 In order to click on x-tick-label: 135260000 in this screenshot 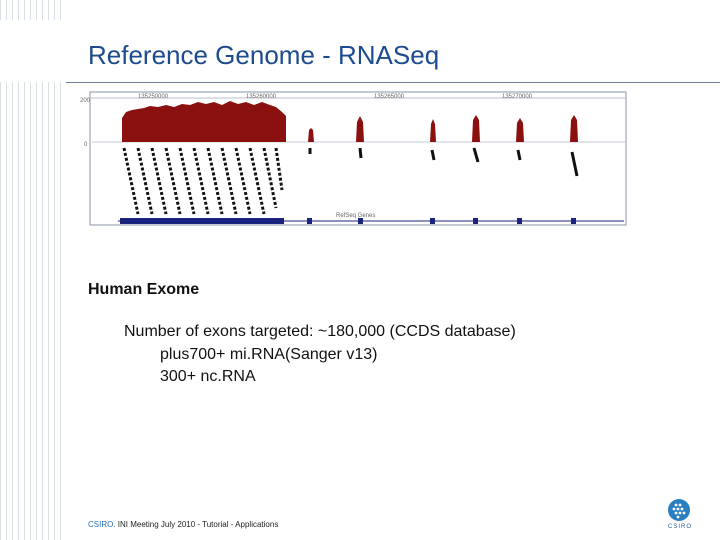, I will do `click(261, 97)`.